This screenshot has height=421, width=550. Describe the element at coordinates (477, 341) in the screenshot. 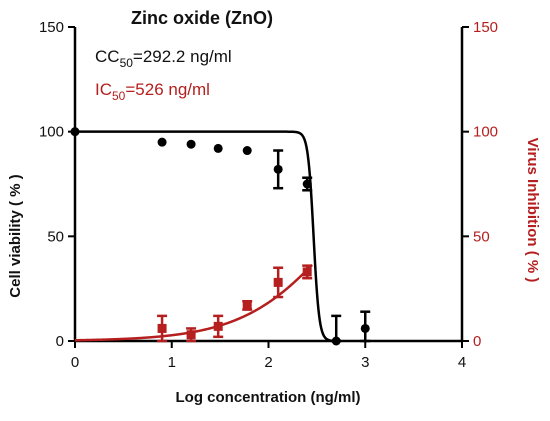

I see `y-right-tick-label: 0` at that location.